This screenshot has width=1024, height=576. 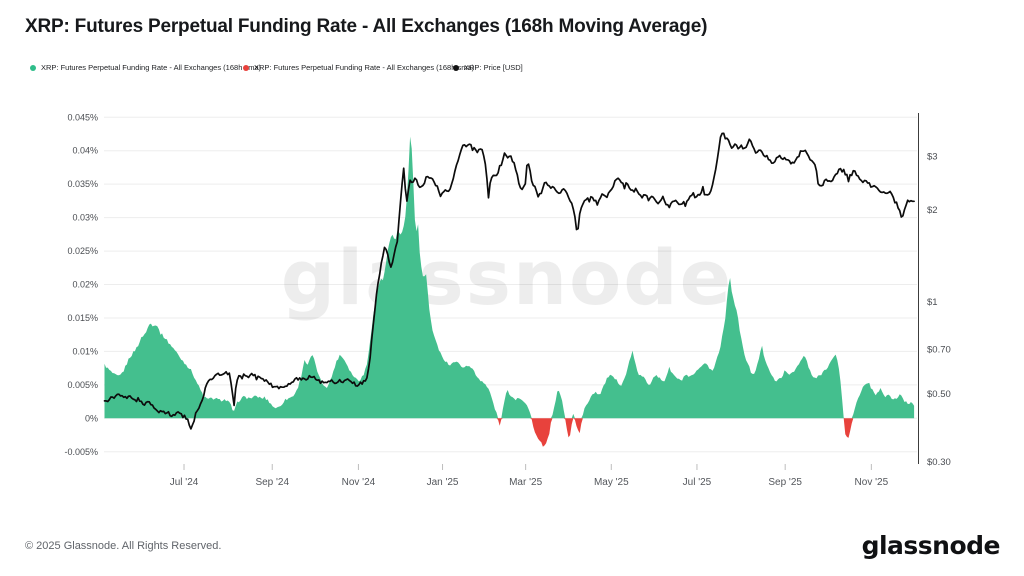 What do you see at coordinates (697, 482) in the screenshot?
I see `x-axis-tick-label: Jul '25` at bounding box center [697, 482].